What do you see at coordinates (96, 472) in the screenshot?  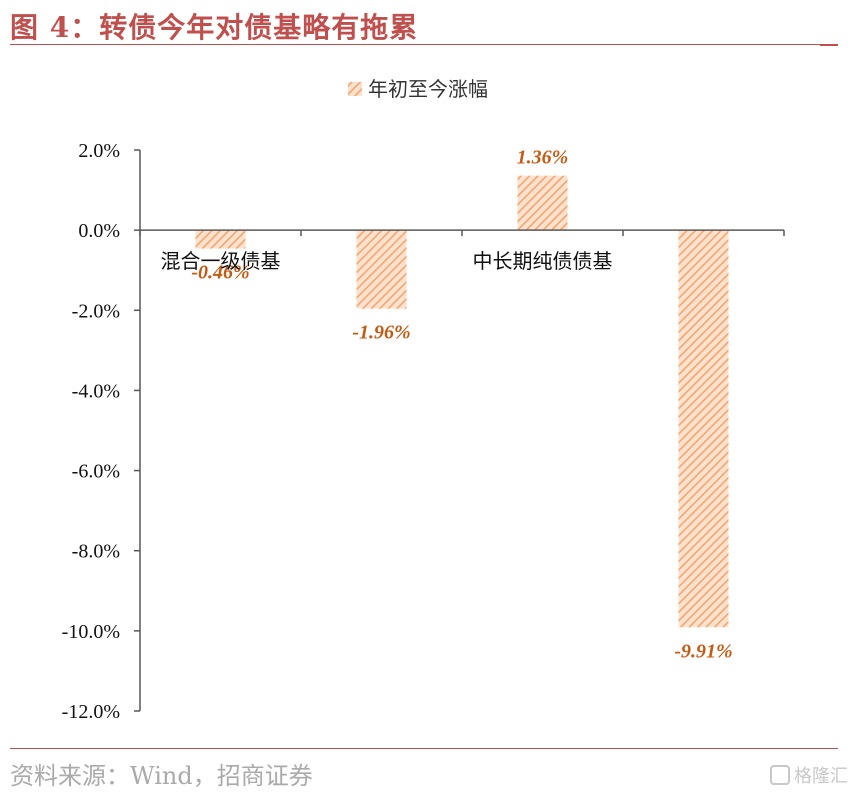 I see `y-tick-label: -6.0%` at bounding box center [96, 472].